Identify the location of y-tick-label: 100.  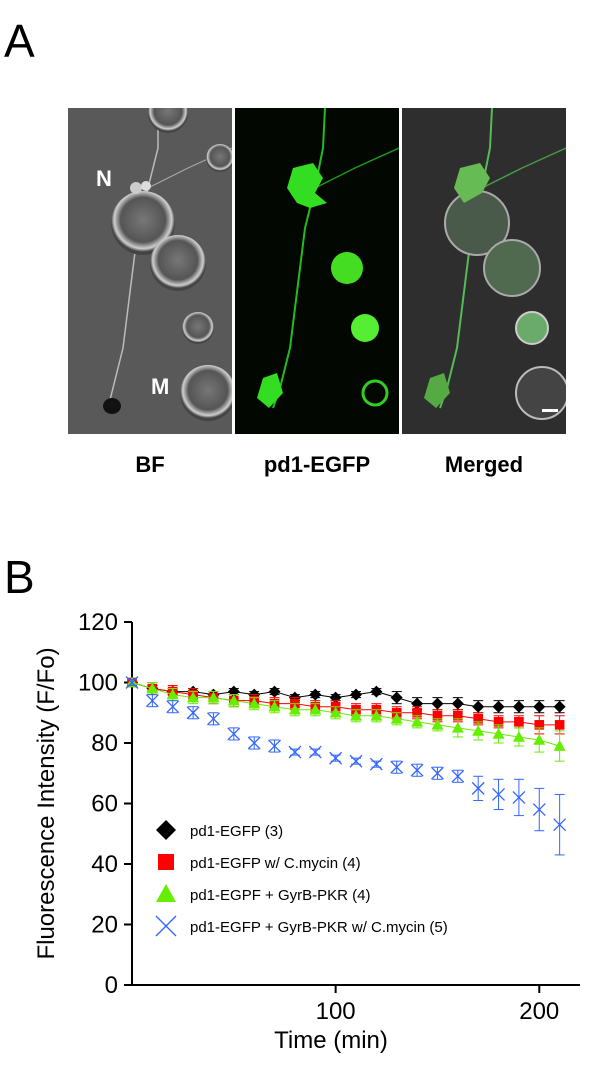
(98, 683).